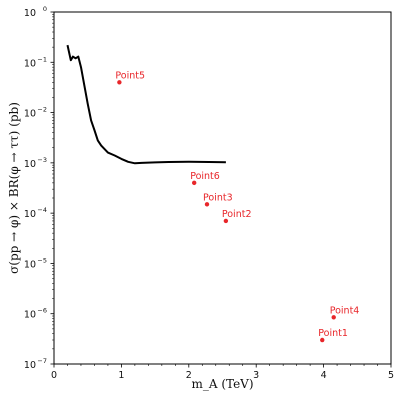  I want to click on y-tick-exponent: −1, so click(42, 59).